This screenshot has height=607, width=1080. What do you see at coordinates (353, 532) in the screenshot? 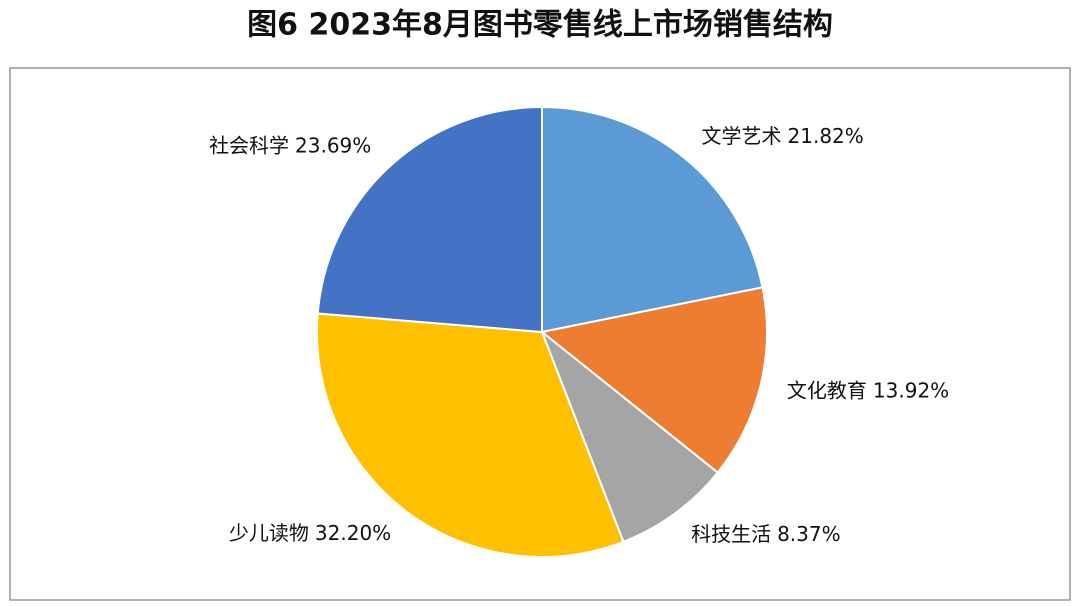
I see `value-label: 32.20%` at bounding box center [353, 532].